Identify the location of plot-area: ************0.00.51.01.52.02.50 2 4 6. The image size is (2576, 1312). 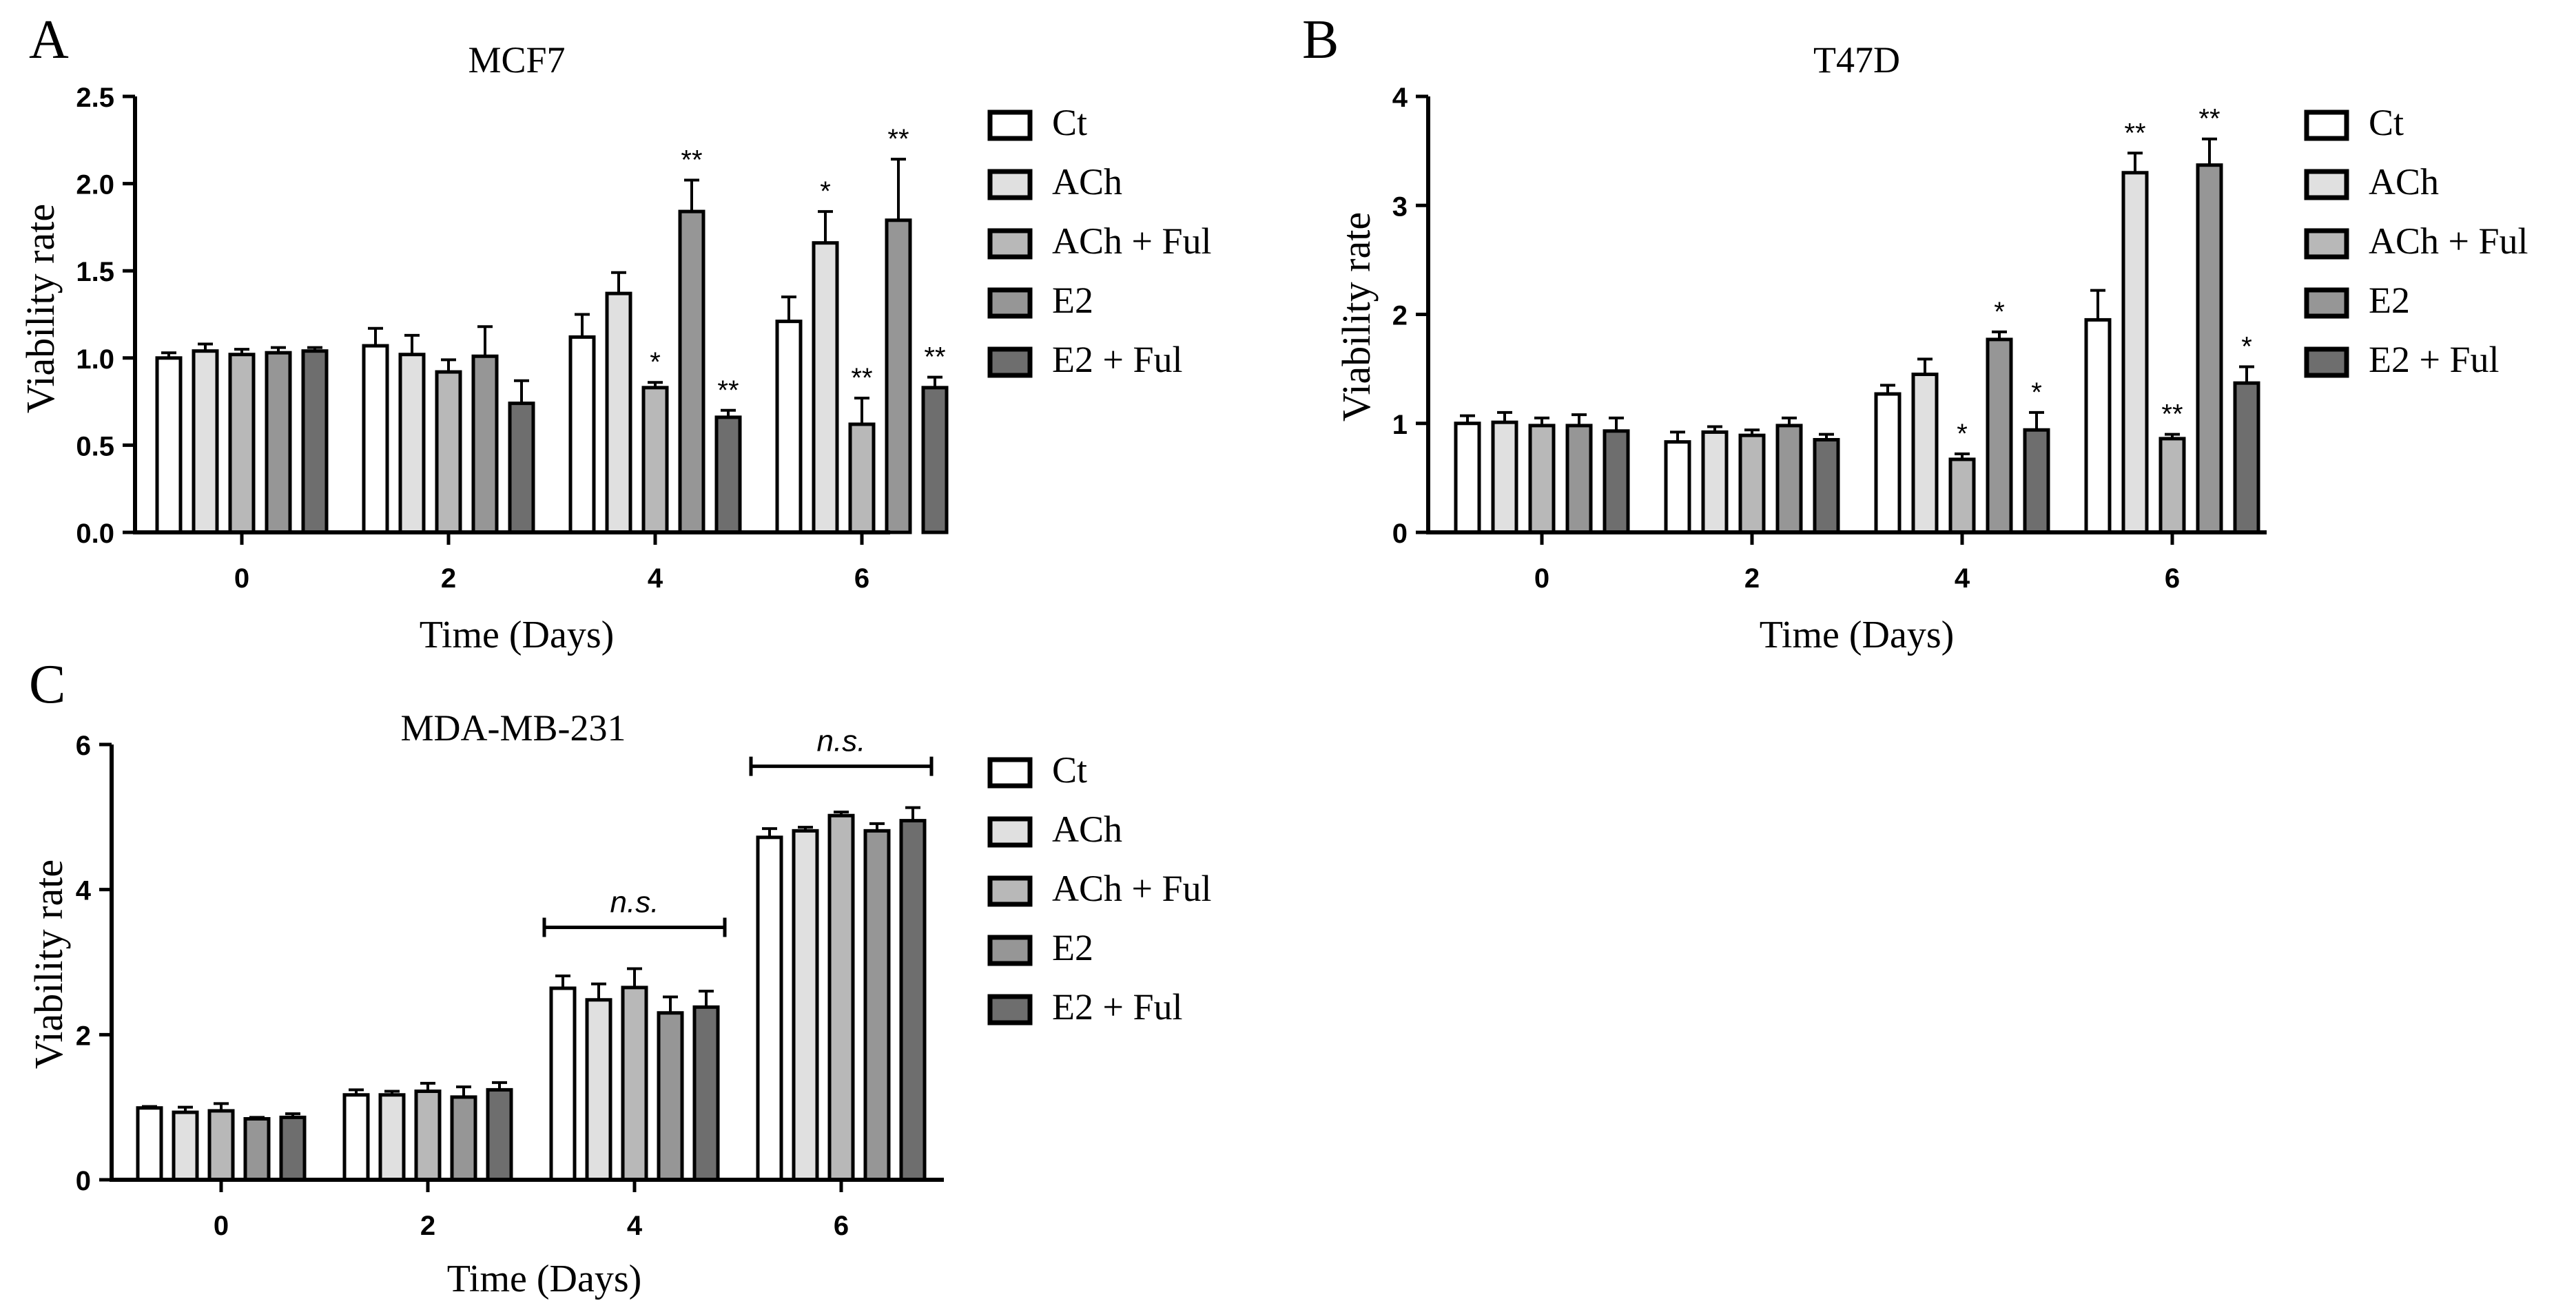
(512, 338).